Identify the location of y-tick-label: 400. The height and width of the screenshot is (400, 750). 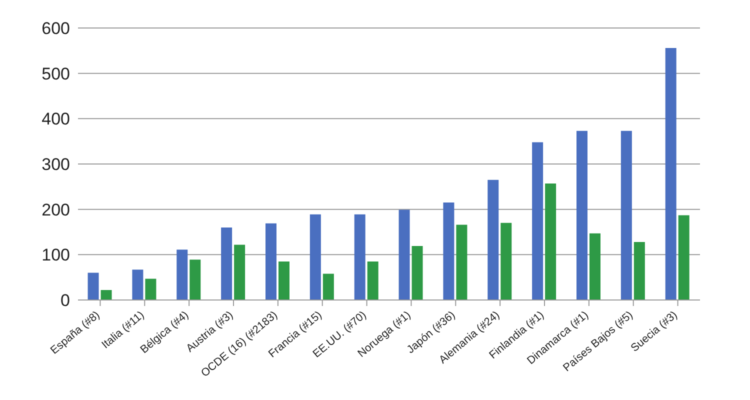
(56, 119).